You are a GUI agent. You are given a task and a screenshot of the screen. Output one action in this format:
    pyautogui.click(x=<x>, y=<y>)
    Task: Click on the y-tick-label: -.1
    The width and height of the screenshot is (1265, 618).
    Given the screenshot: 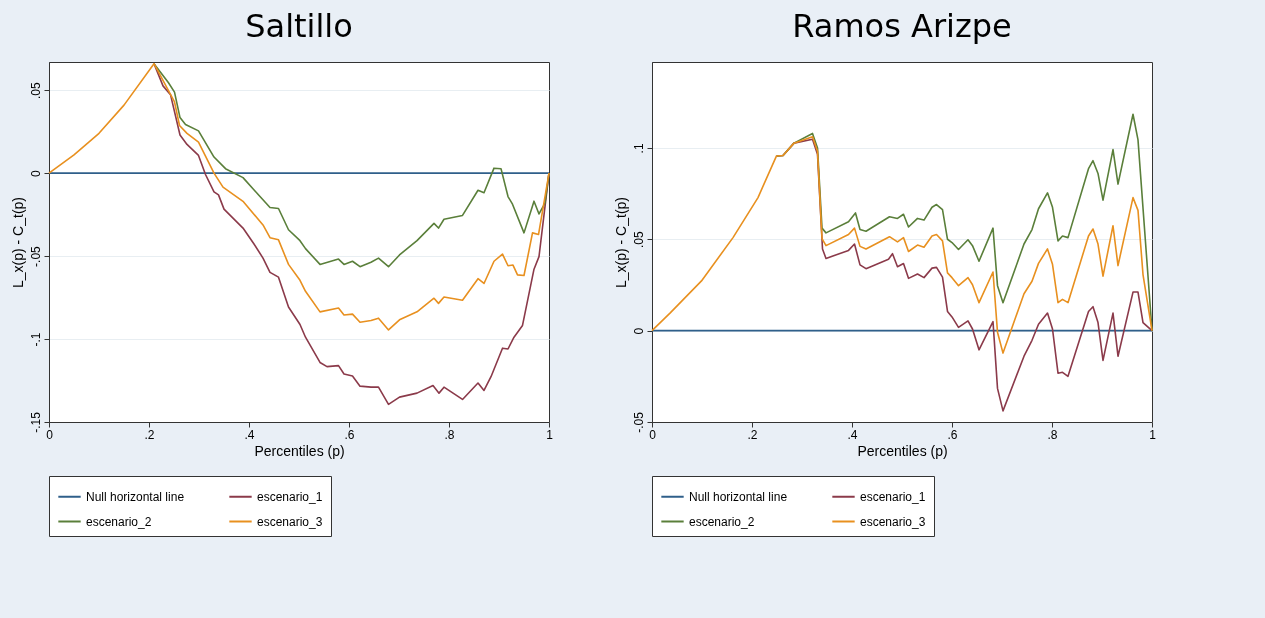 What is the action you would take?
    pyautogui.click(x=35, y=339)
    